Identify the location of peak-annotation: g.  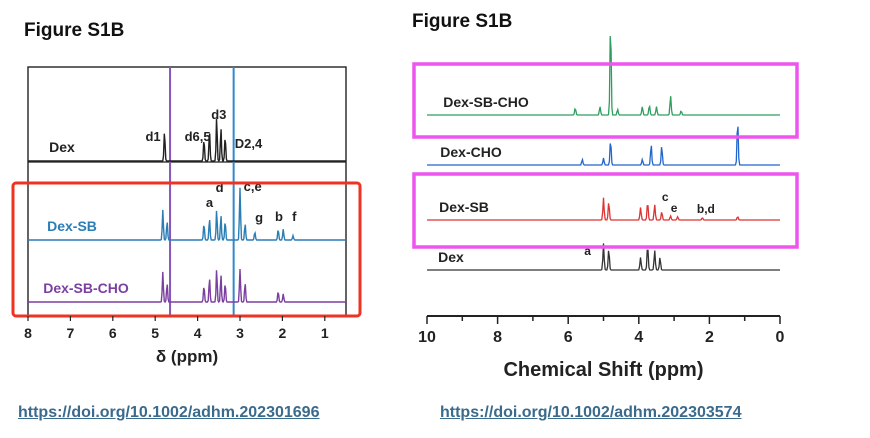
(259, 217).